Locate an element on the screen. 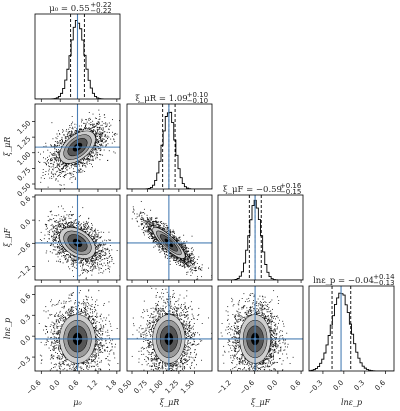 This screenshot has width=400, height=411. title-err-minus-xiuR: −0.10 is located at coordinates (197, 101).